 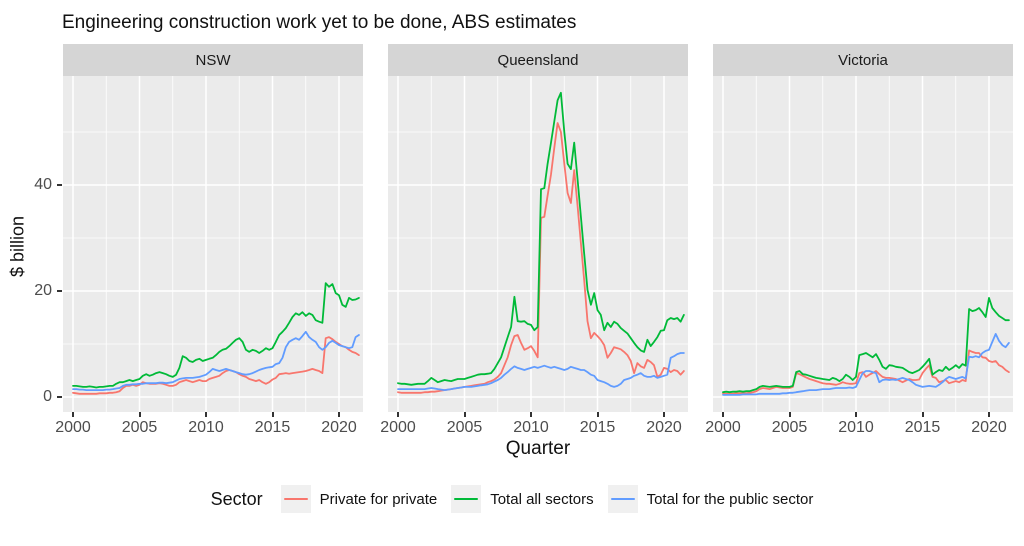 What do you see at coordinates (730, 499) in the screenshot?
I see `legend-item-label: Total for the public sector` at bounding box center [730, 499].